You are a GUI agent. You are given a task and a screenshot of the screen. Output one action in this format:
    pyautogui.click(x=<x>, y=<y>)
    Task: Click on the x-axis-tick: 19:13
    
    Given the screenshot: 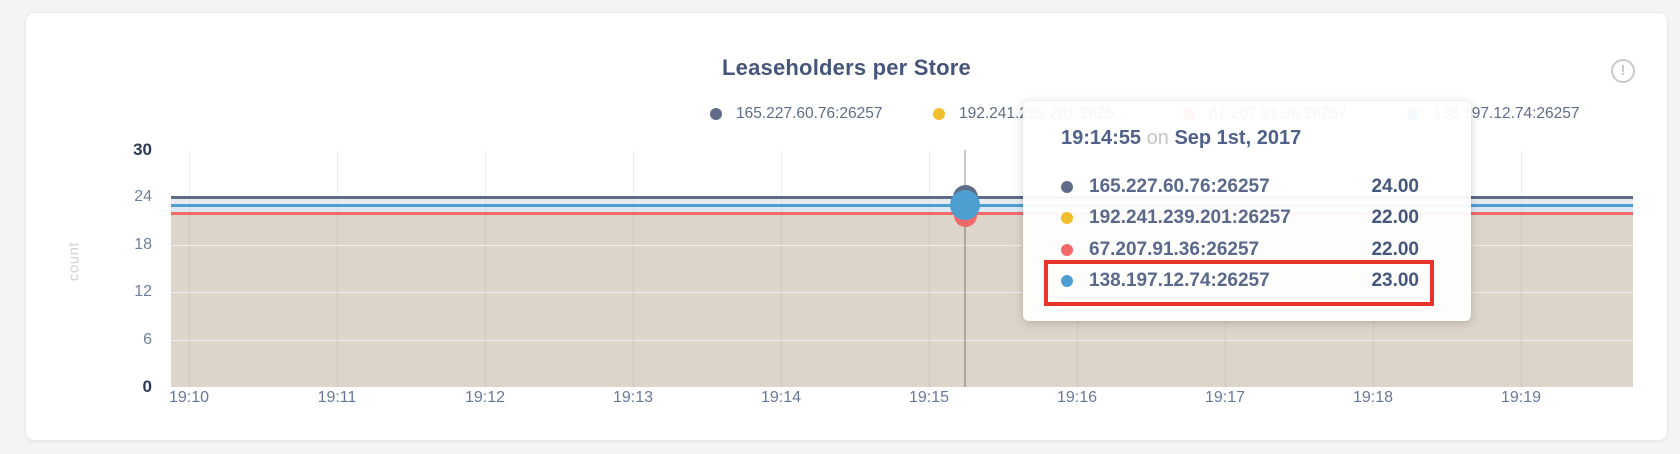 What is the action you would take?
    pyautogui.click(x=633, y=397)
    